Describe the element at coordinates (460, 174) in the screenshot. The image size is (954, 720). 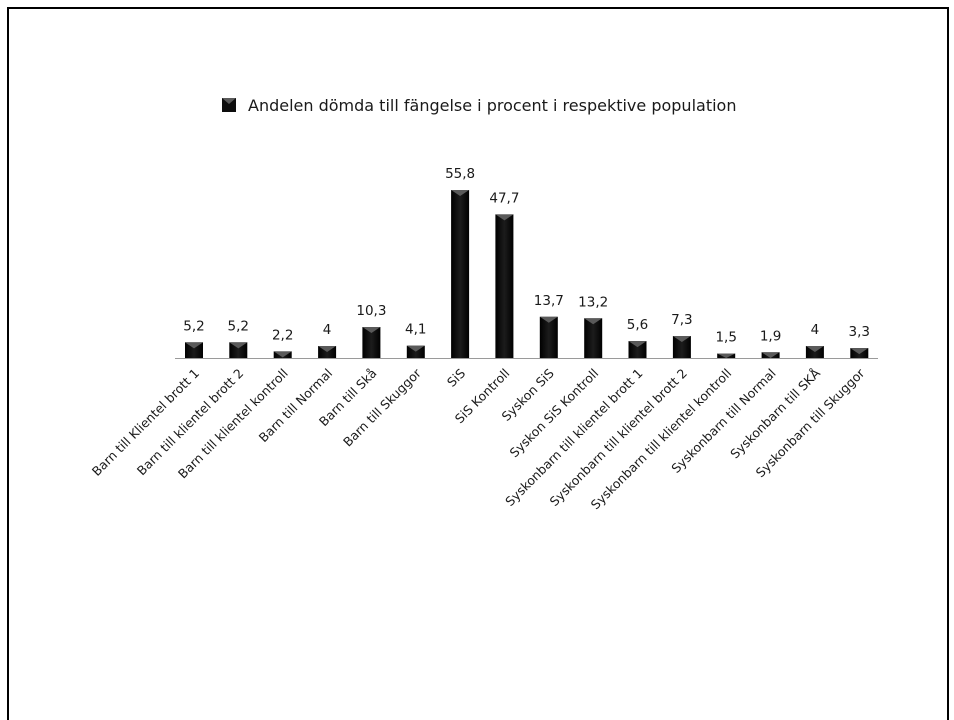
I see `data-label: 55,8` at that location.